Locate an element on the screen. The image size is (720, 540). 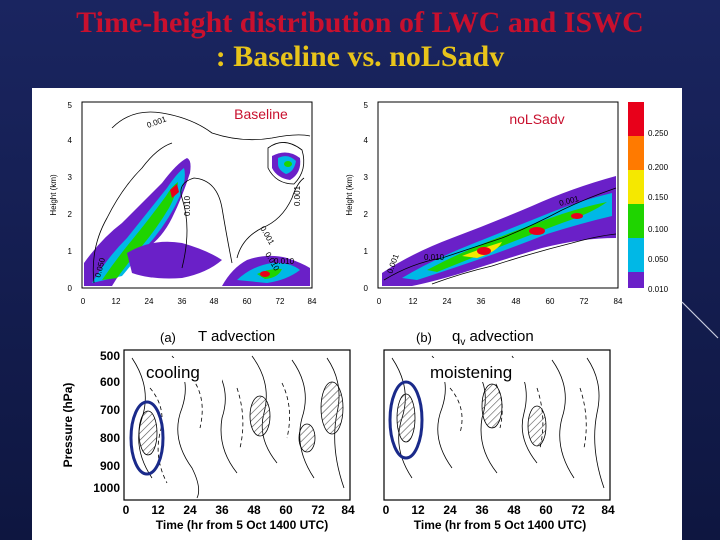
panel-b-x-tick: 0 is located at coordinates (386, 510).